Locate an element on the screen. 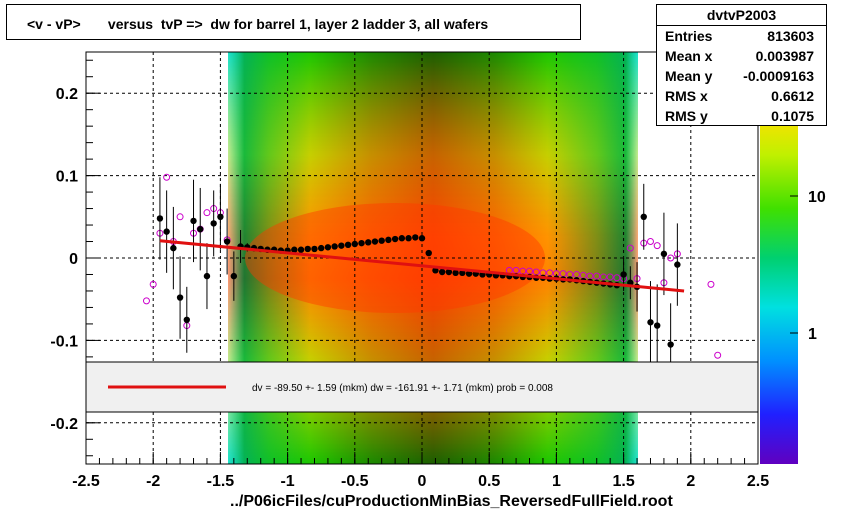 This screenshot has width=842, height=517. stats-row-entries: Entries 813603 is located at coordinates (741, 36).